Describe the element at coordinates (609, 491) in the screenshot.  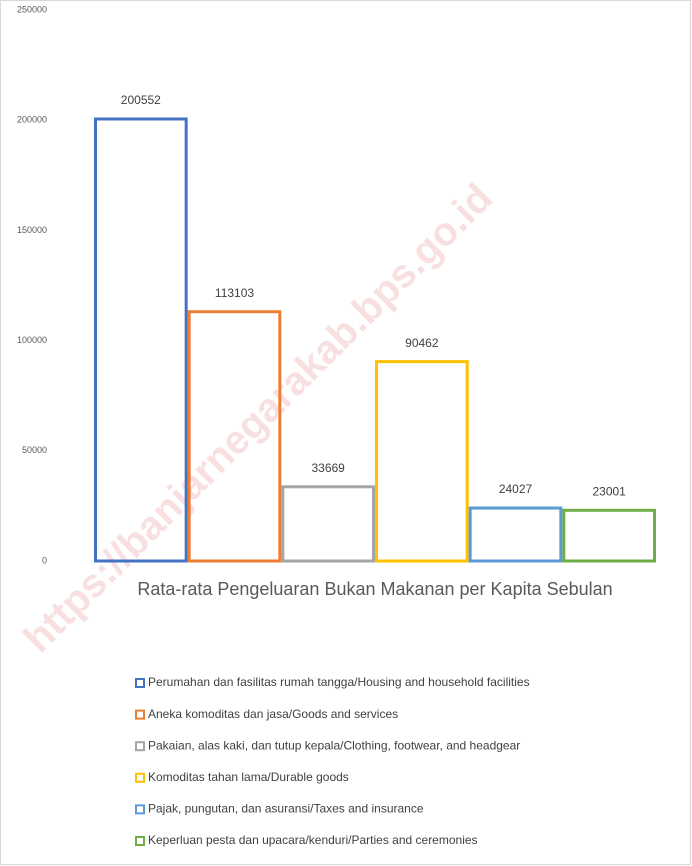
I see `data-label: 23001` at that location.